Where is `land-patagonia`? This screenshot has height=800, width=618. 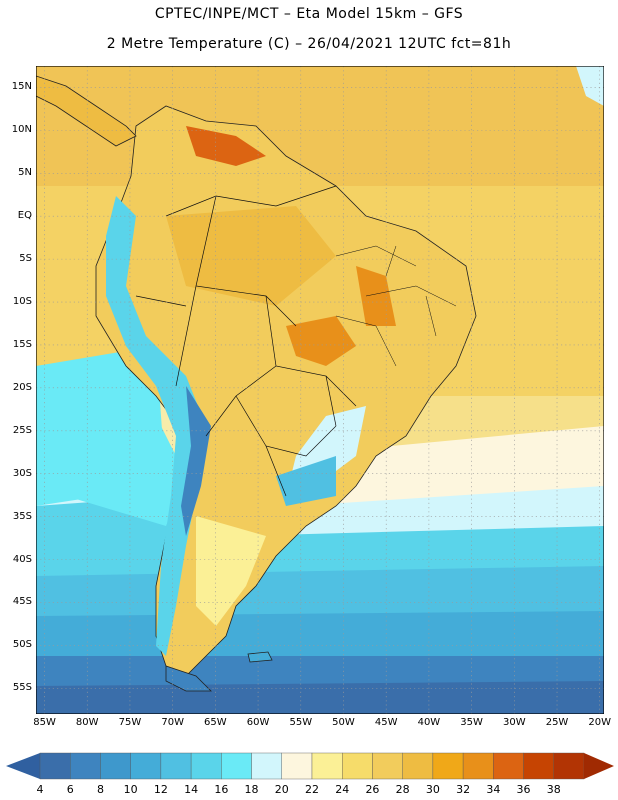 land-patagonia is located at coordinates (231, 571).